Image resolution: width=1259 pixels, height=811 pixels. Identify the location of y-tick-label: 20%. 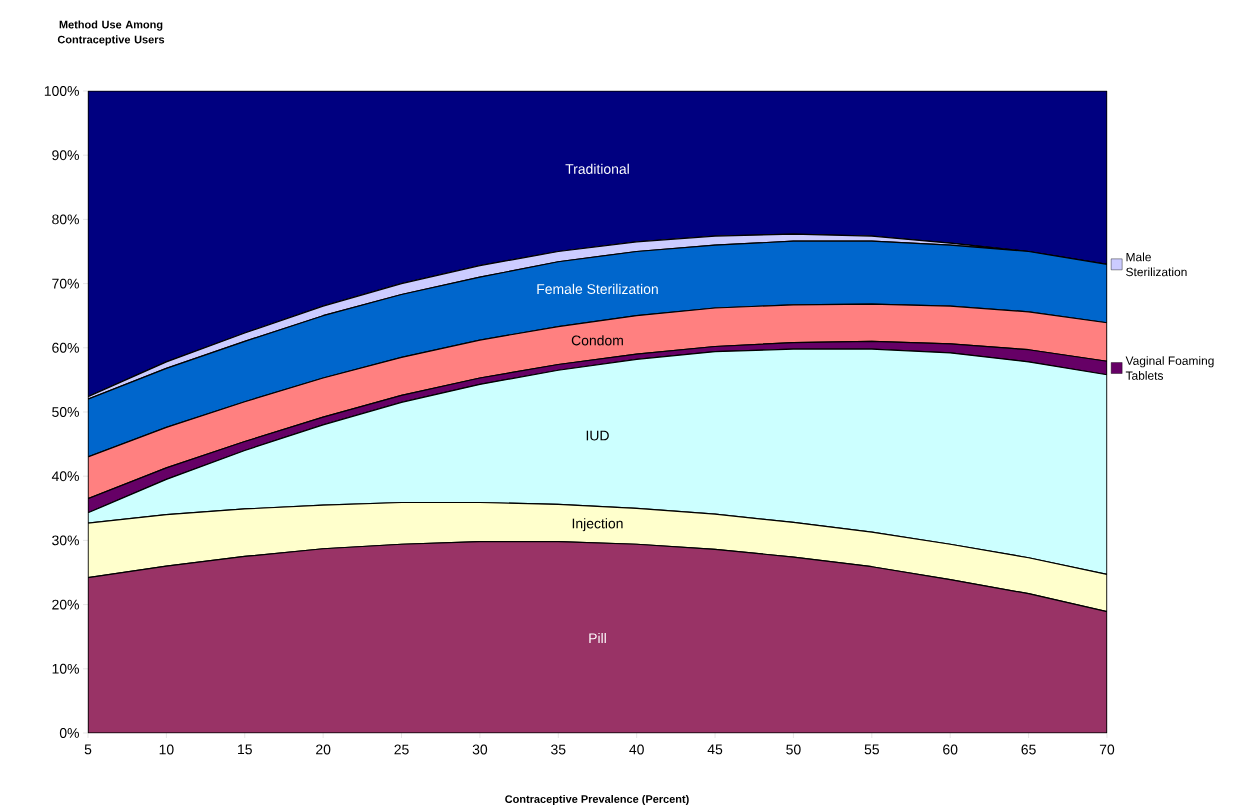
(65, 604).